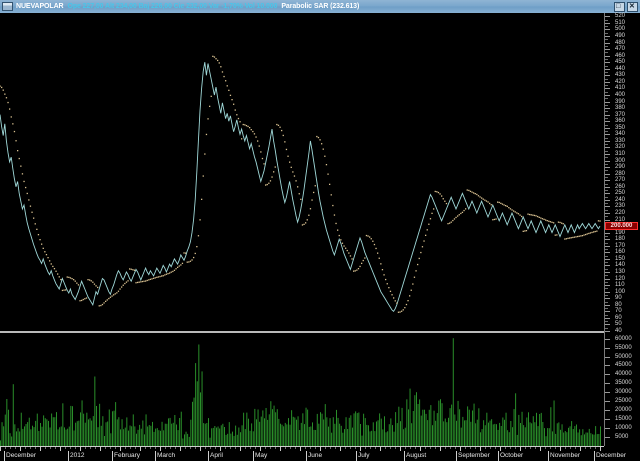  What do you see at coordinates (620, 114) in the screenshot?
I see `price-tick-label: 370` at bounding box center [620, 114].